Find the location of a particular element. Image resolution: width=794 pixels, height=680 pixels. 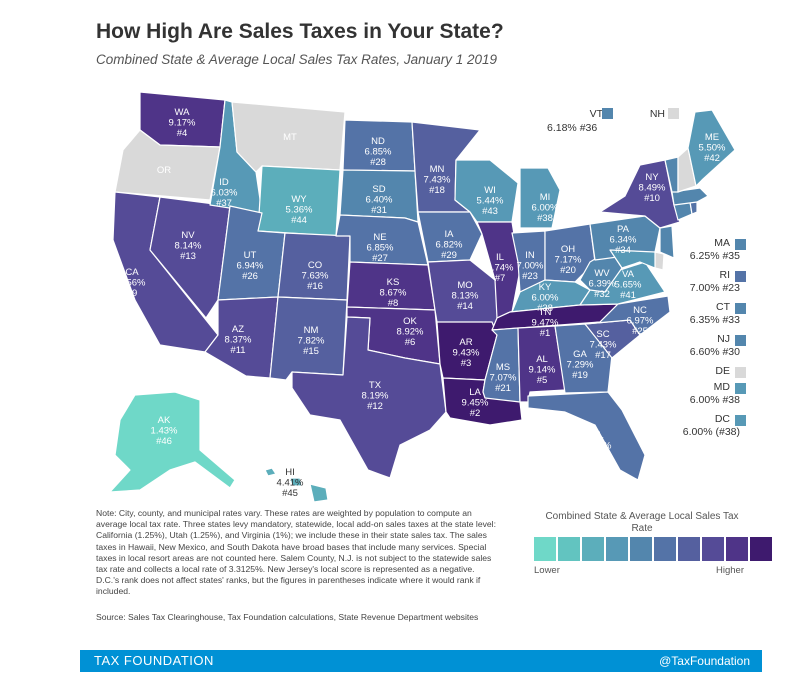

state-label-la: #2 is located at coordinates (475, 413).